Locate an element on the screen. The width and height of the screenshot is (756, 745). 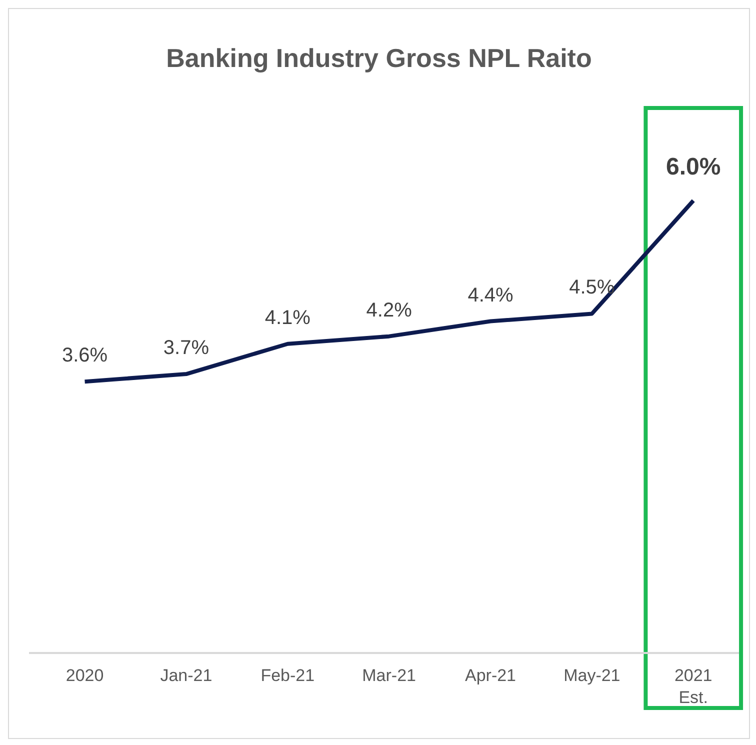
chart-title: Banking Industry Gross NPL Raito is located at coordinates (379, 58).